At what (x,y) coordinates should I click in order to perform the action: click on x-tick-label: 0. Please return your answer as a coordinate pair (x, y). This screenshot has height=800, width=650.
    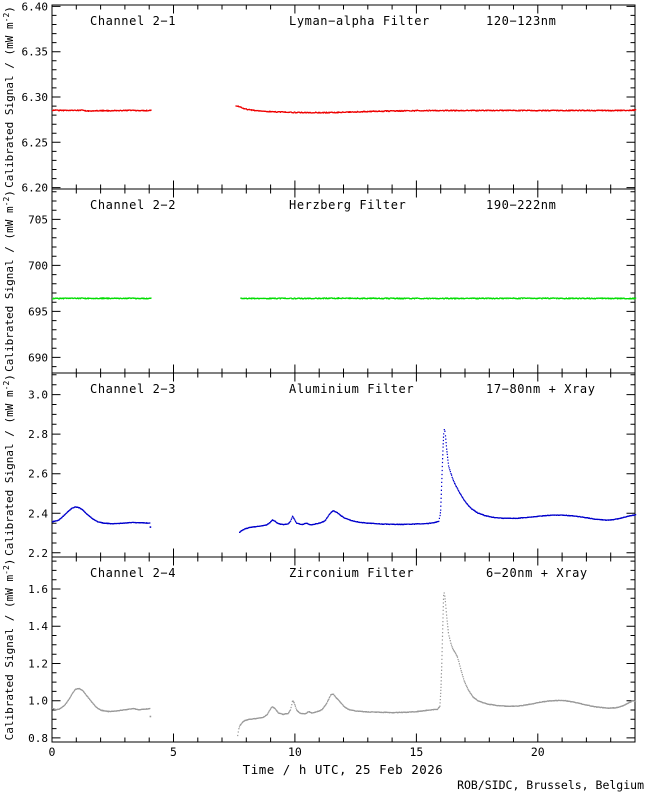
    Looking at the image, I should click on (52, 752).